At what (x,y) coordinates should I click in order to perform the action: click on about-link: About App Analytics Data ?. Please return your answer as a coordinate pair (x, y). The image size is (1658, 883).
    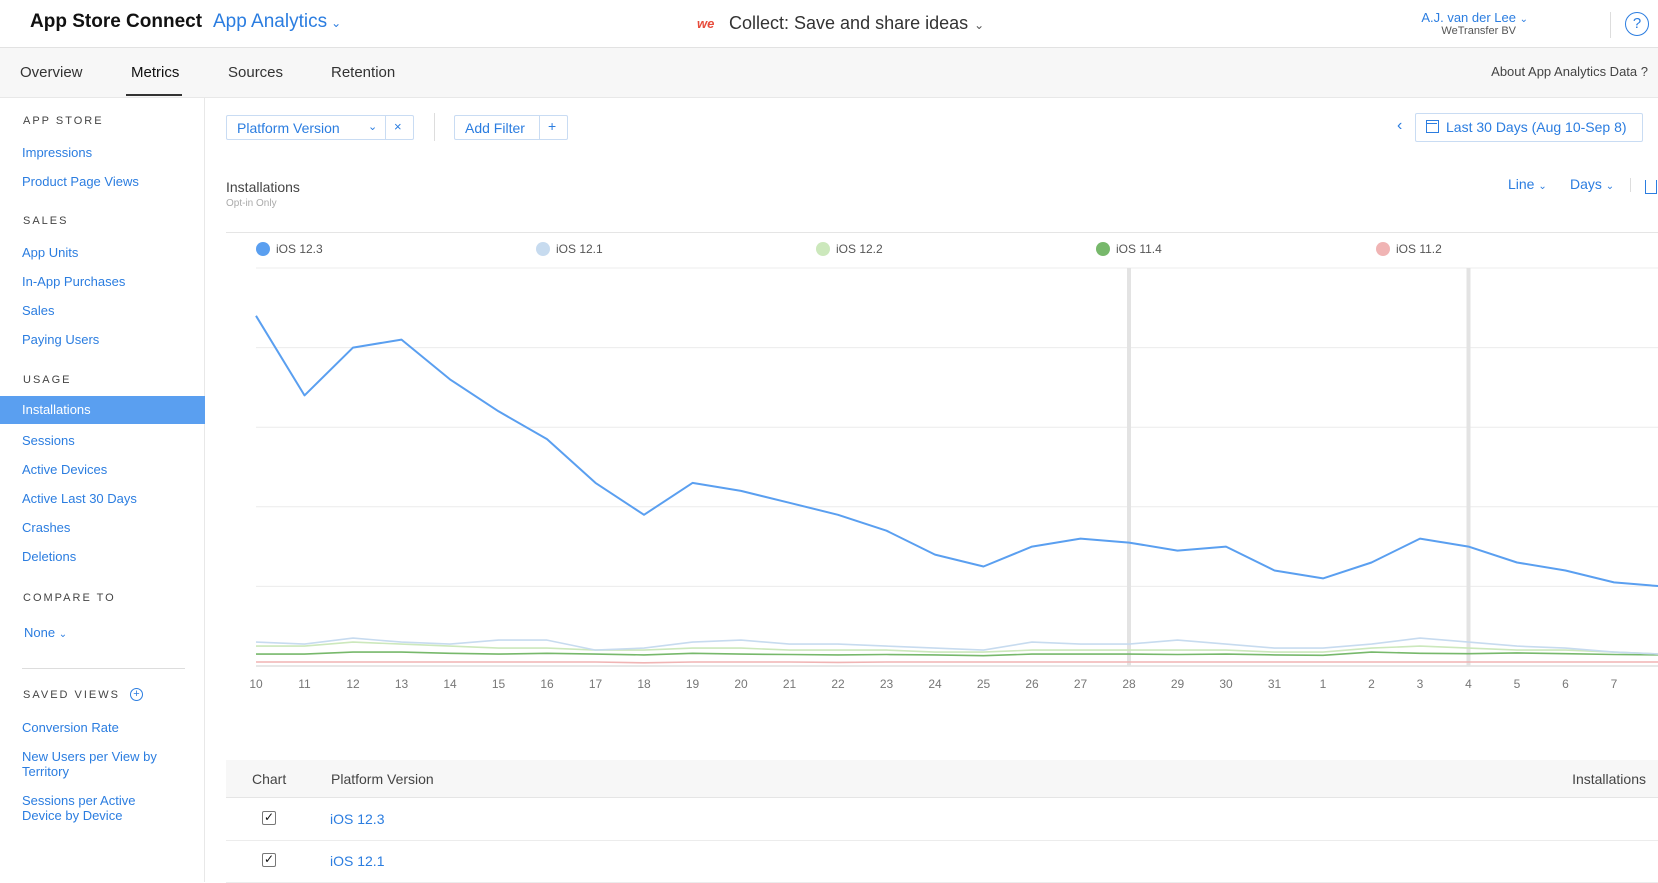
    Looking at the image, I should click on (1569, 71).